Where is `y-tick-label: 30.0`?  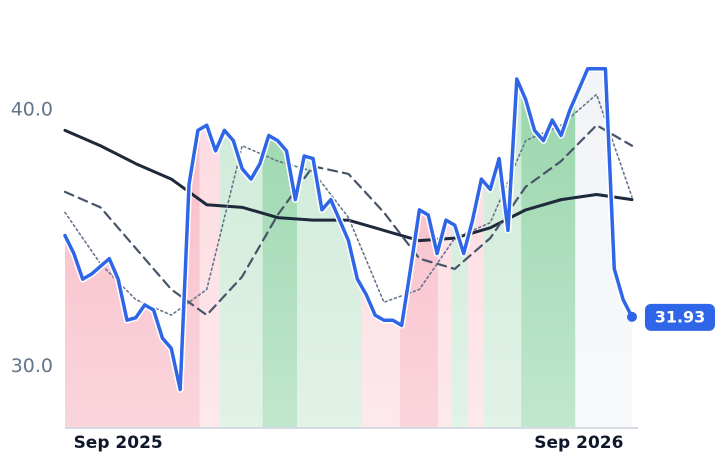 y-tick-label: 30.0 is located at coordinates (32, 366).